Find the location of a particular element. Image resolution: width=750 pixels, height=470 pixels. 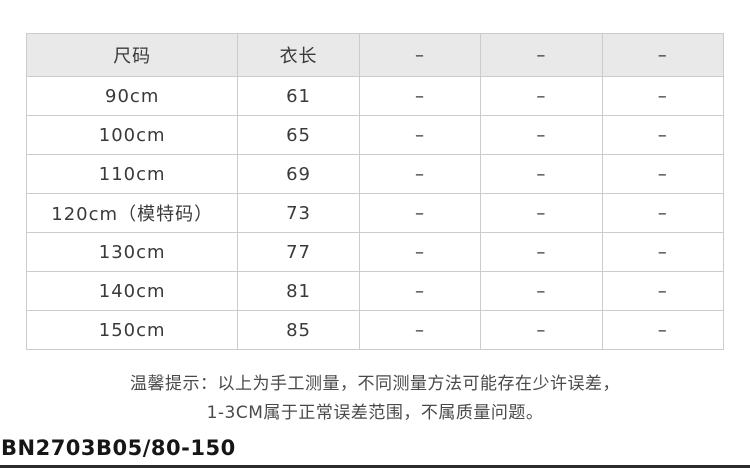

table-cell: 150cm is located at coordinates (132, 330).